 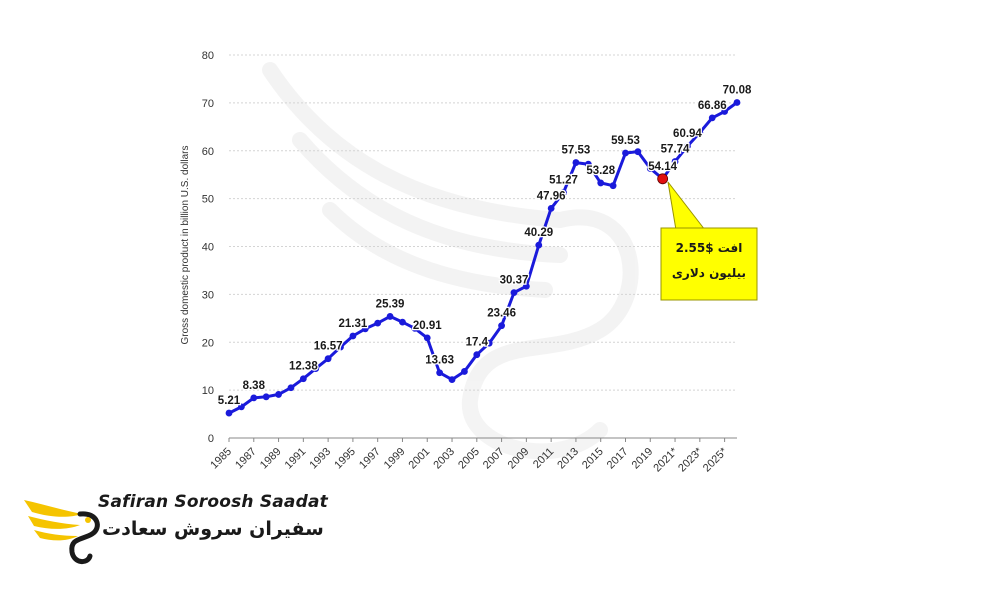 I want to click on data-label: 70.08, so click(x=737, y=90).